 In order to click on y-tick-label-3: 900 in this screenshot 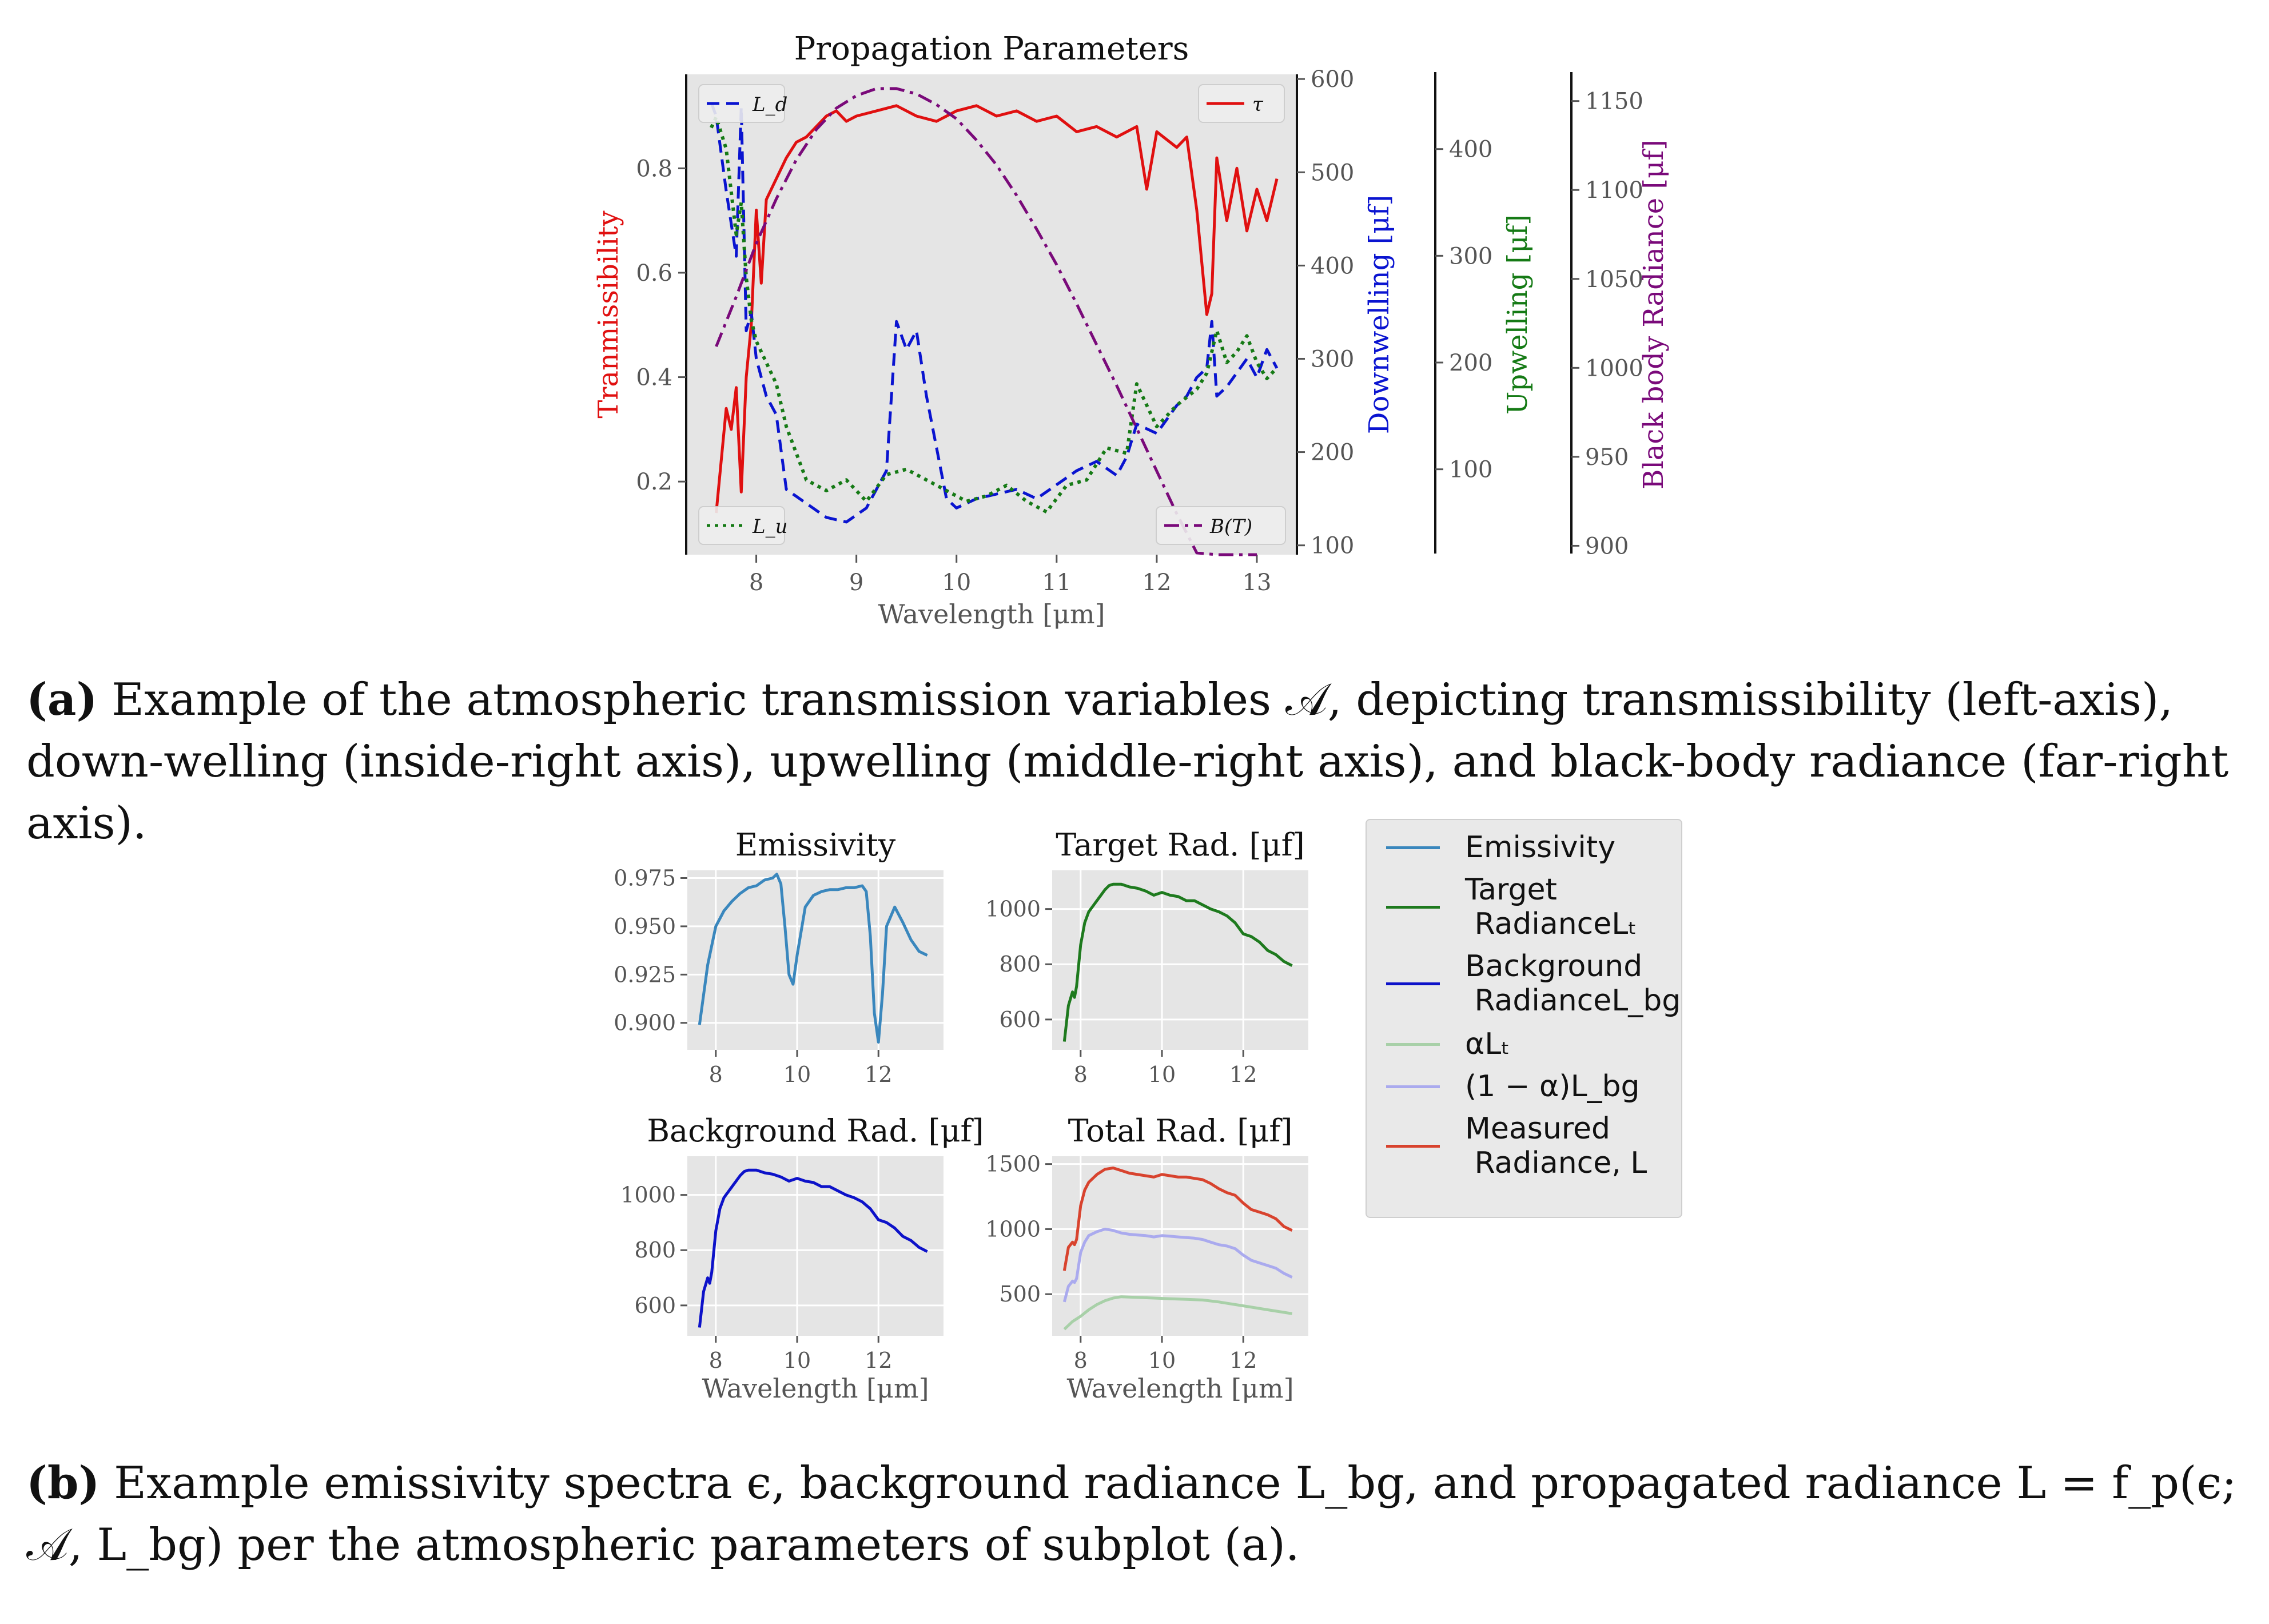, I will do `click(1607, 546)`.